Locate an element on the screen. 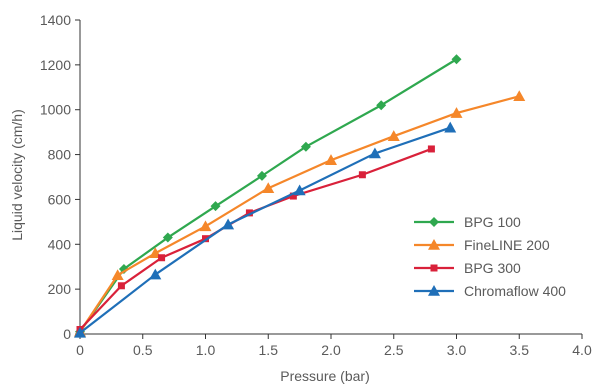  legend-item: BPG 100 is located at coordinates (467, 222).